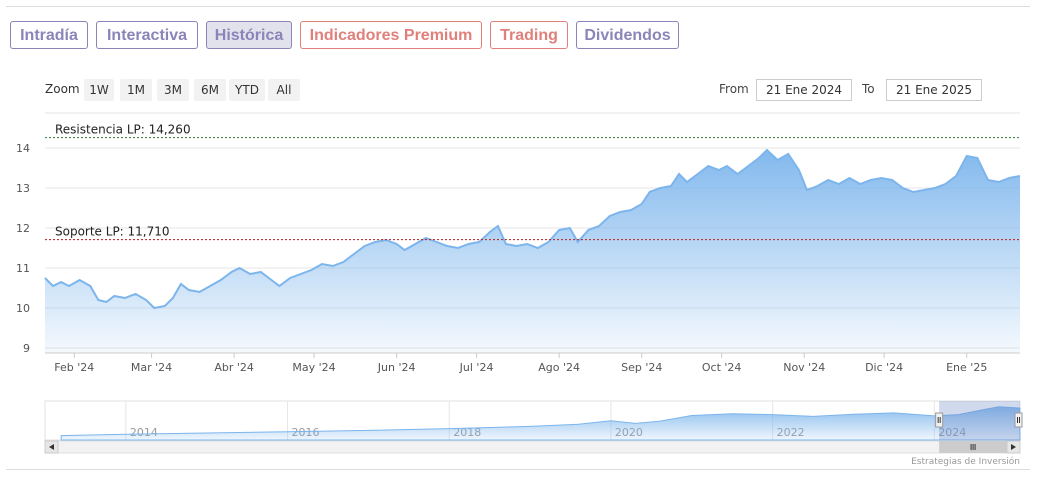 The height and width of the screenshot is (477, 1038). Describe the element at coordinates (173, 90) in the screenshot. I see `zoom-3m-button: 3M` at that location.